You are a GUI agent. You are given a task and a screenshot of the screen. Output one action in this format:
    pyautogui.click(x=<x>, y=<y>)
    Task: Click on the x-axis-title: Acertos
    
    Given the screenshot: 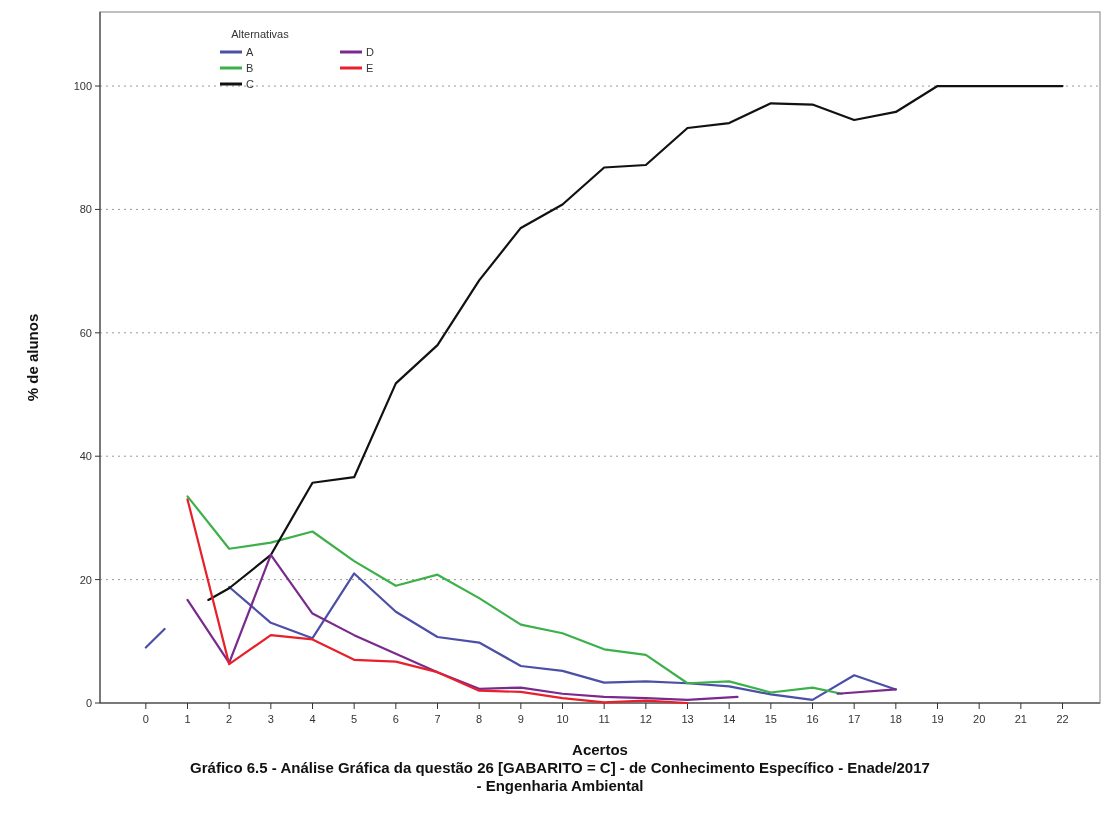 What is the action you would take?
    pyautogui.click(x=600, y=749)
    